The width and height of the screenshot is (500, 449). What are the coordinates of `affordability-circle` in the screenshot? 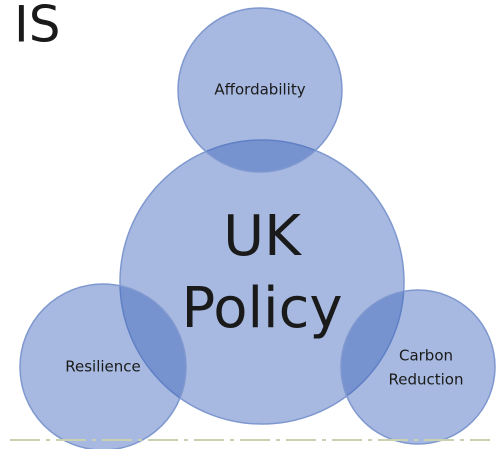 It's located at (260, 90).